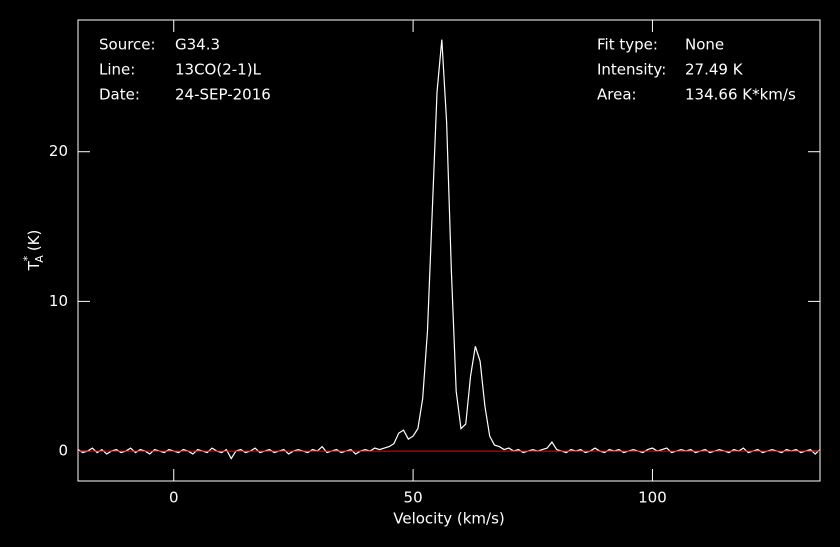  What do you see at coordinates (714, 70) in the screenshot?
I see `info-value: 27.49 K` at bounding box center [714, 70].